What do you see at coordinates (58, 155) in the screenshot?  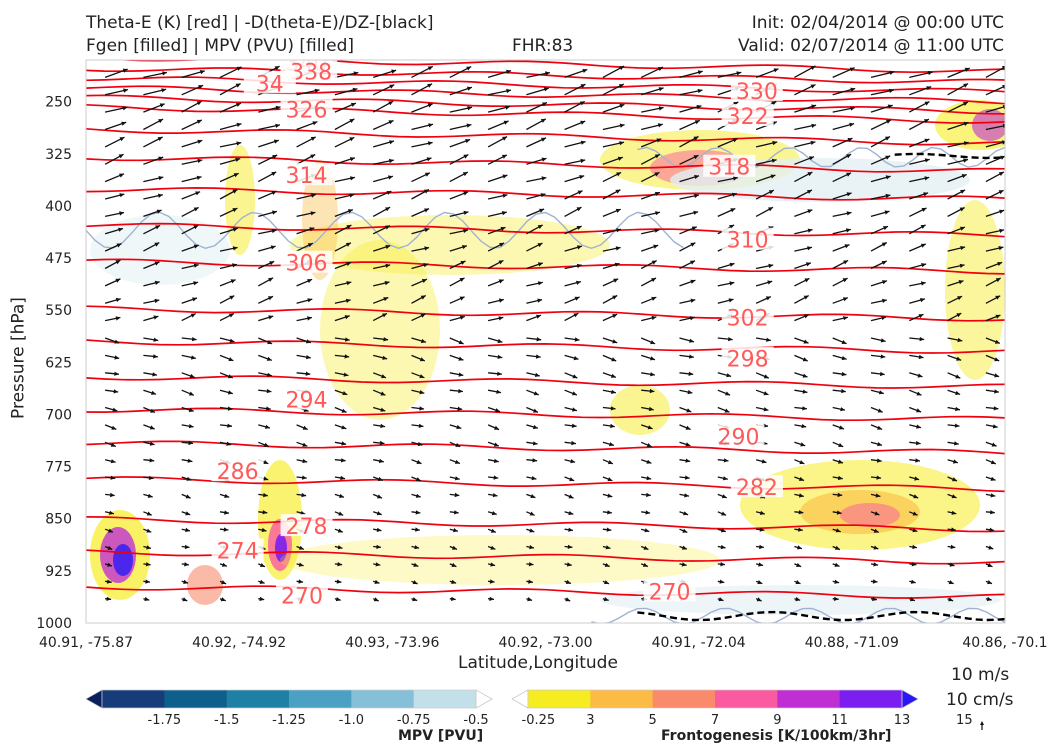 I see `y-tick-label: 325` at bounding box center [58, 155].